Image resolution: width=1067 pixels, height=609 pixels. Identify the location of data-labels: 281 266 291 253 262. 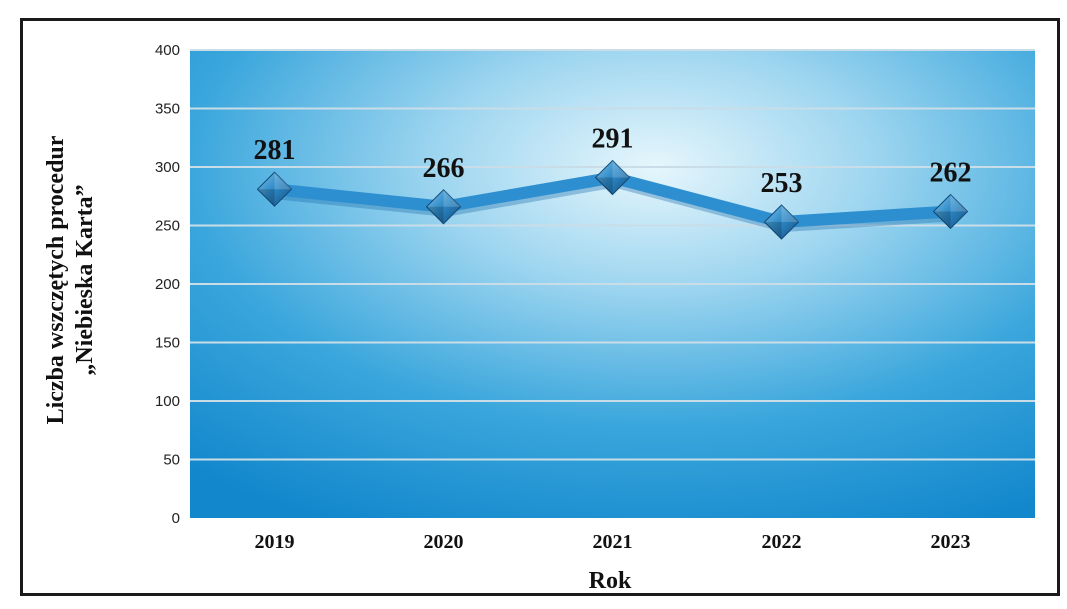
(613, 161).